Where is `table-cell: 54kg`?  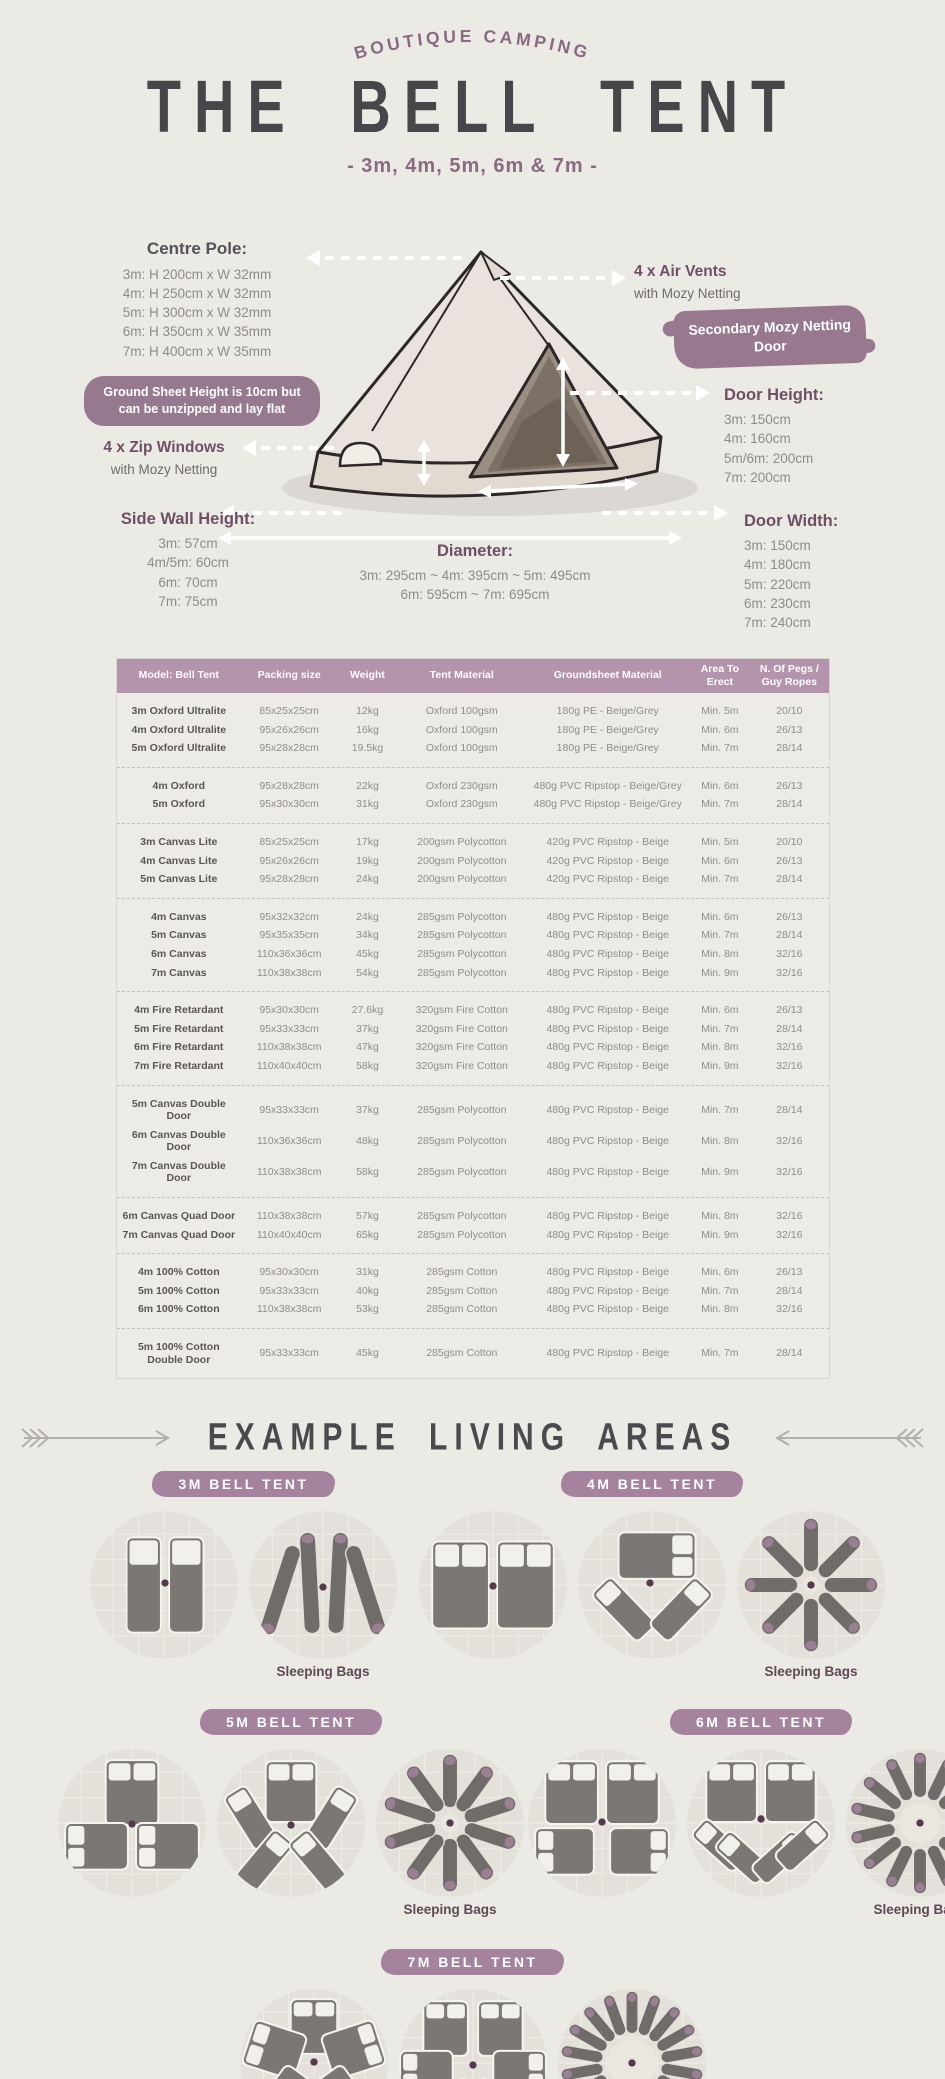 table-cell: 54kg is located at coordinates (367, 972).